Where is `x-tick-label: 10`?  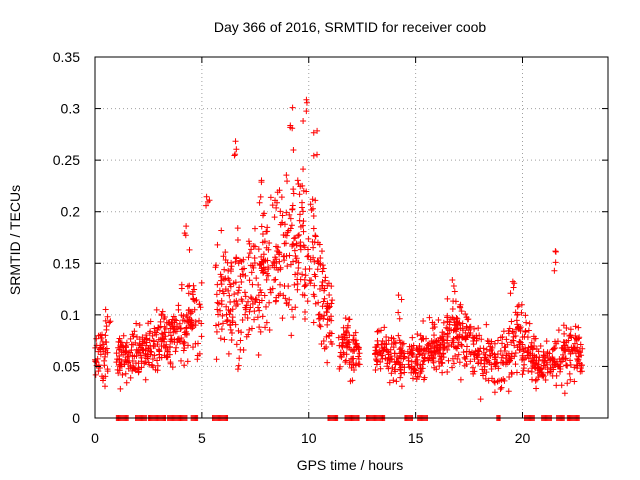 x-tick-label: 10 is located at coordinates (309, 438).